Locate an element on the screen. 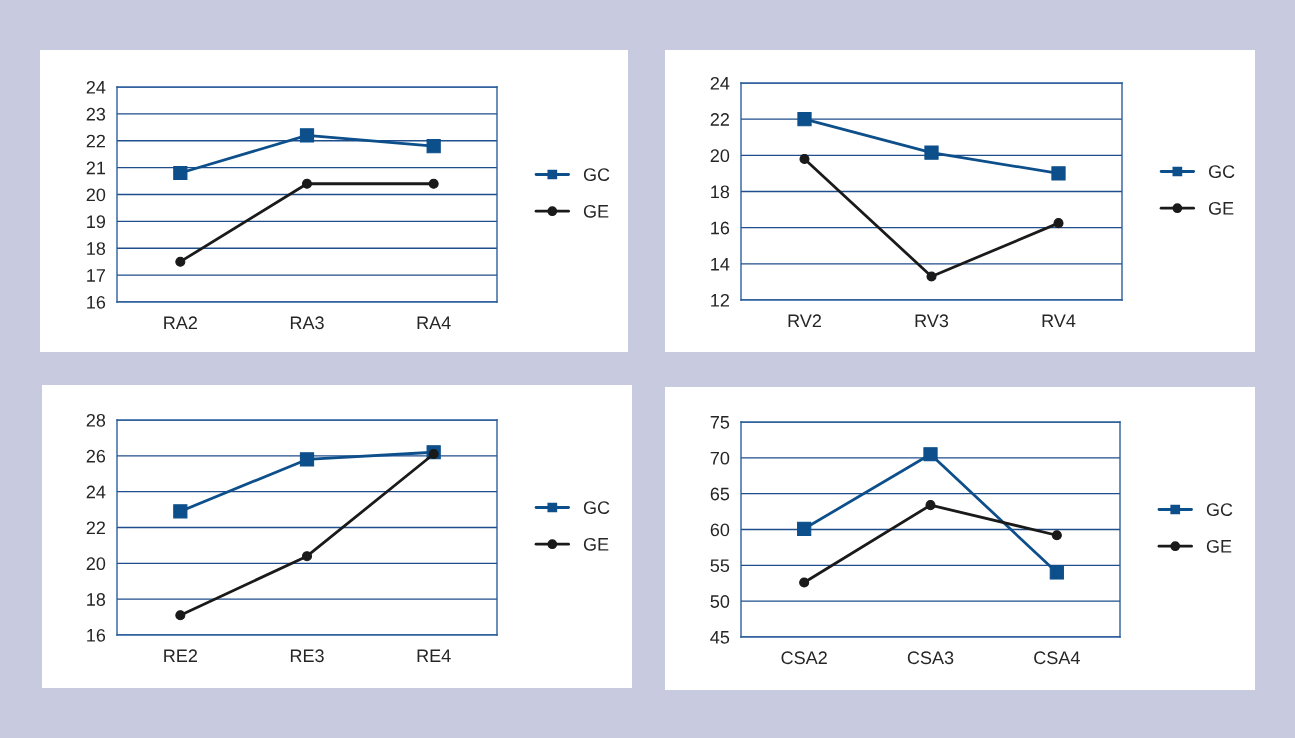 This screenshot has height=738, width=1295. x-tick-label: RE4 is located at coordinates (434, 655).